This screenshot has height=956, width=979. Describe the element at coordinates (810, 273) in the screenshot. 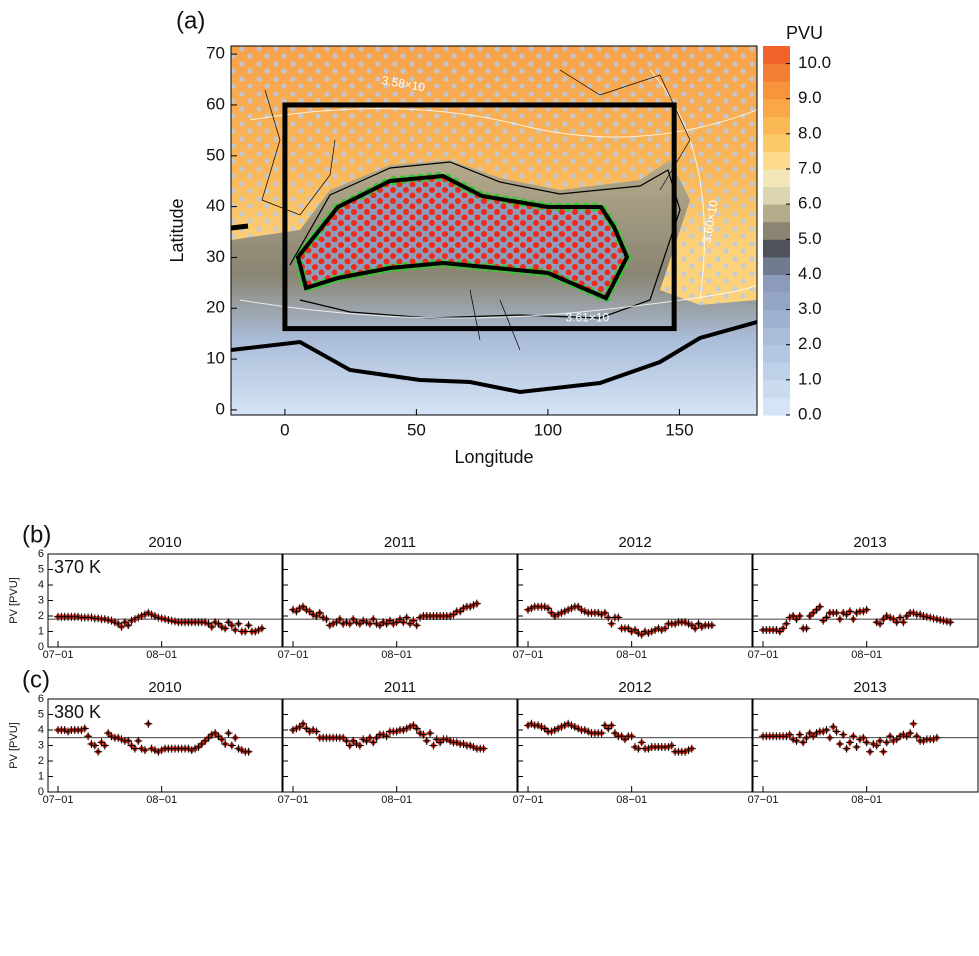

I see `colorbar-tick-label: 4.0` at that location.